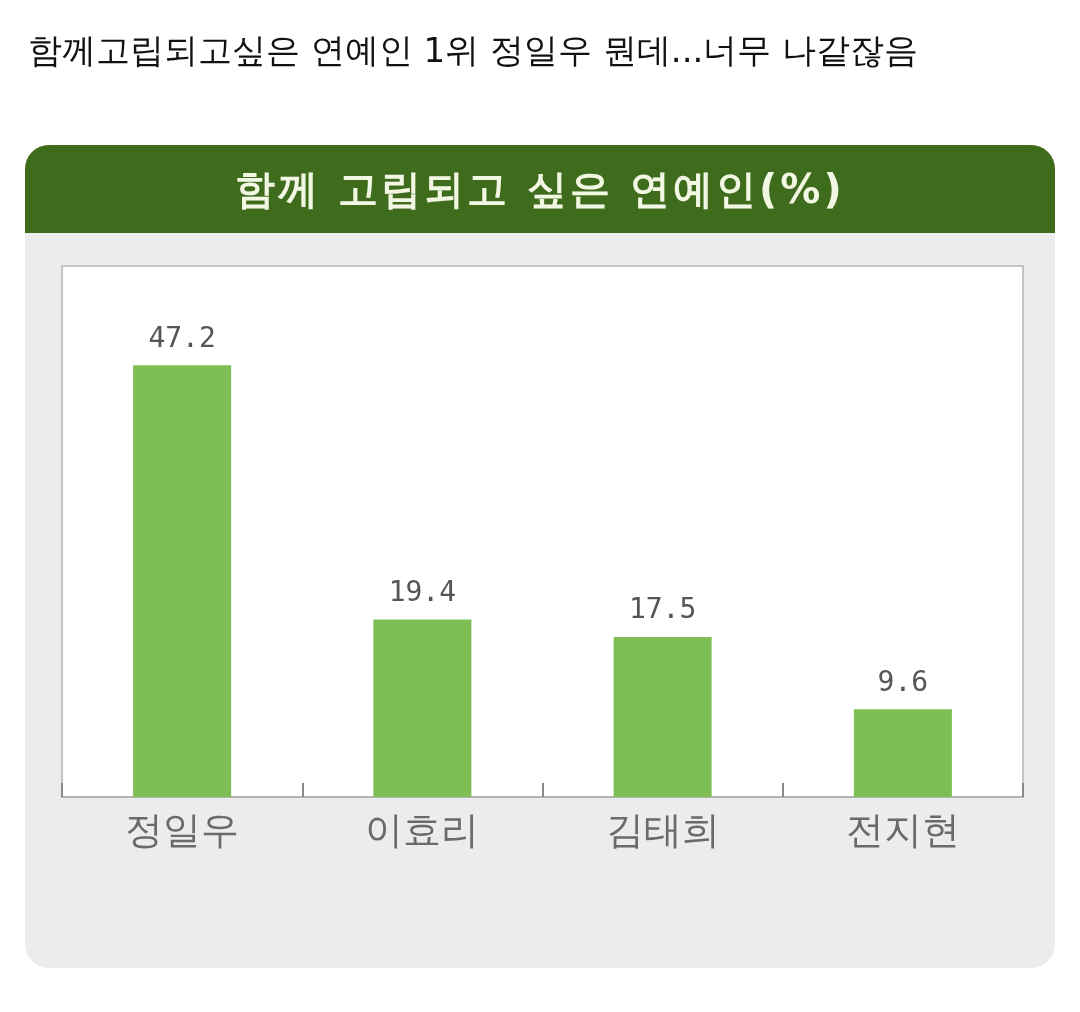 This screenshot has width=1080, height=1012. Describe the element at coordinates (662, 609) in the screenshot. I see `data-label: 17.5` at that location.